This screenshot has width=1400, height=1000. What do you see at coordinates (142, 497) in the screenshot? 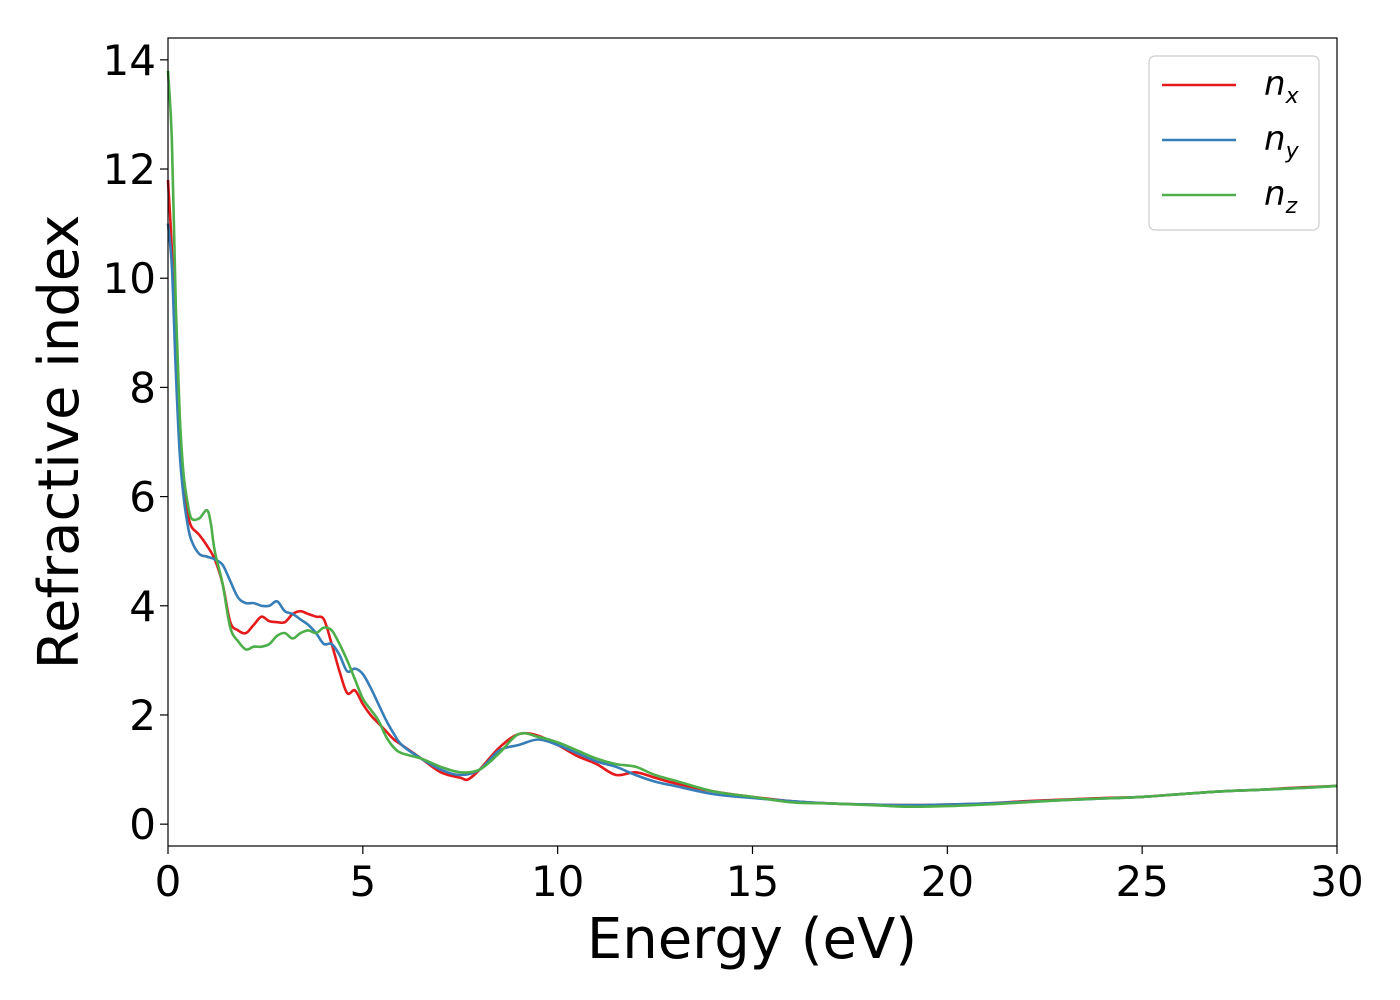
I see `y-tick-label: 6` at bounding box center [142, 497].